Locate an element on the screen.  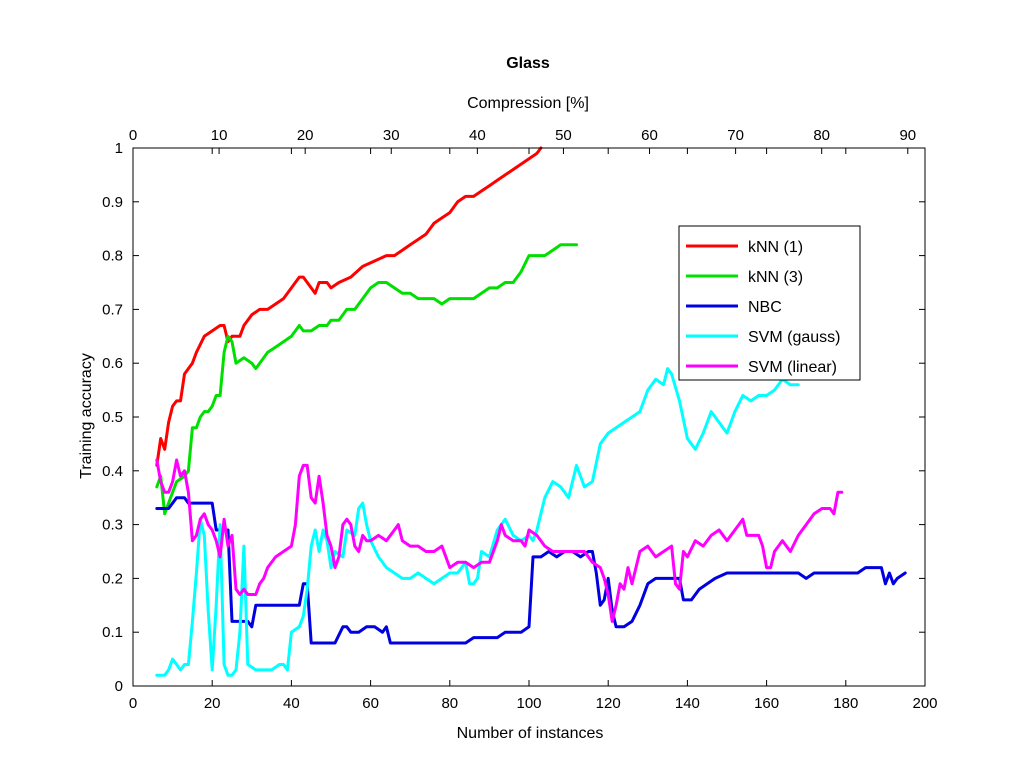
top-x-tick-label: 20 is located at coordinates (305, 135).